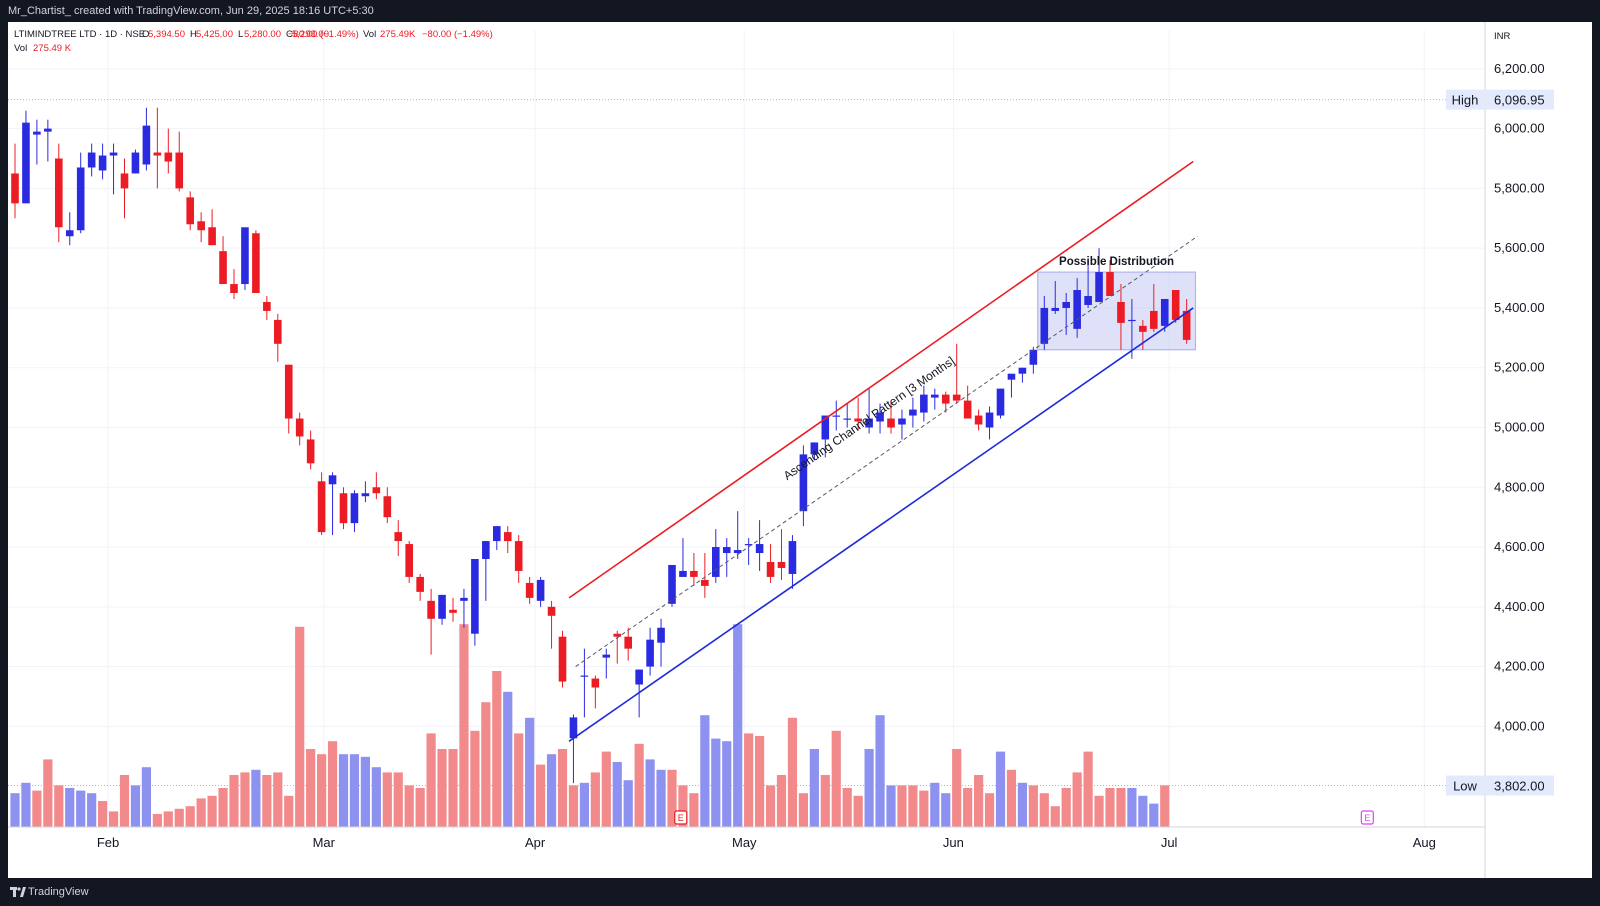 Image resolution: width=1600 pixels, height=906 pixels. I want to click on x-tick-label: May, so click(744, 842).